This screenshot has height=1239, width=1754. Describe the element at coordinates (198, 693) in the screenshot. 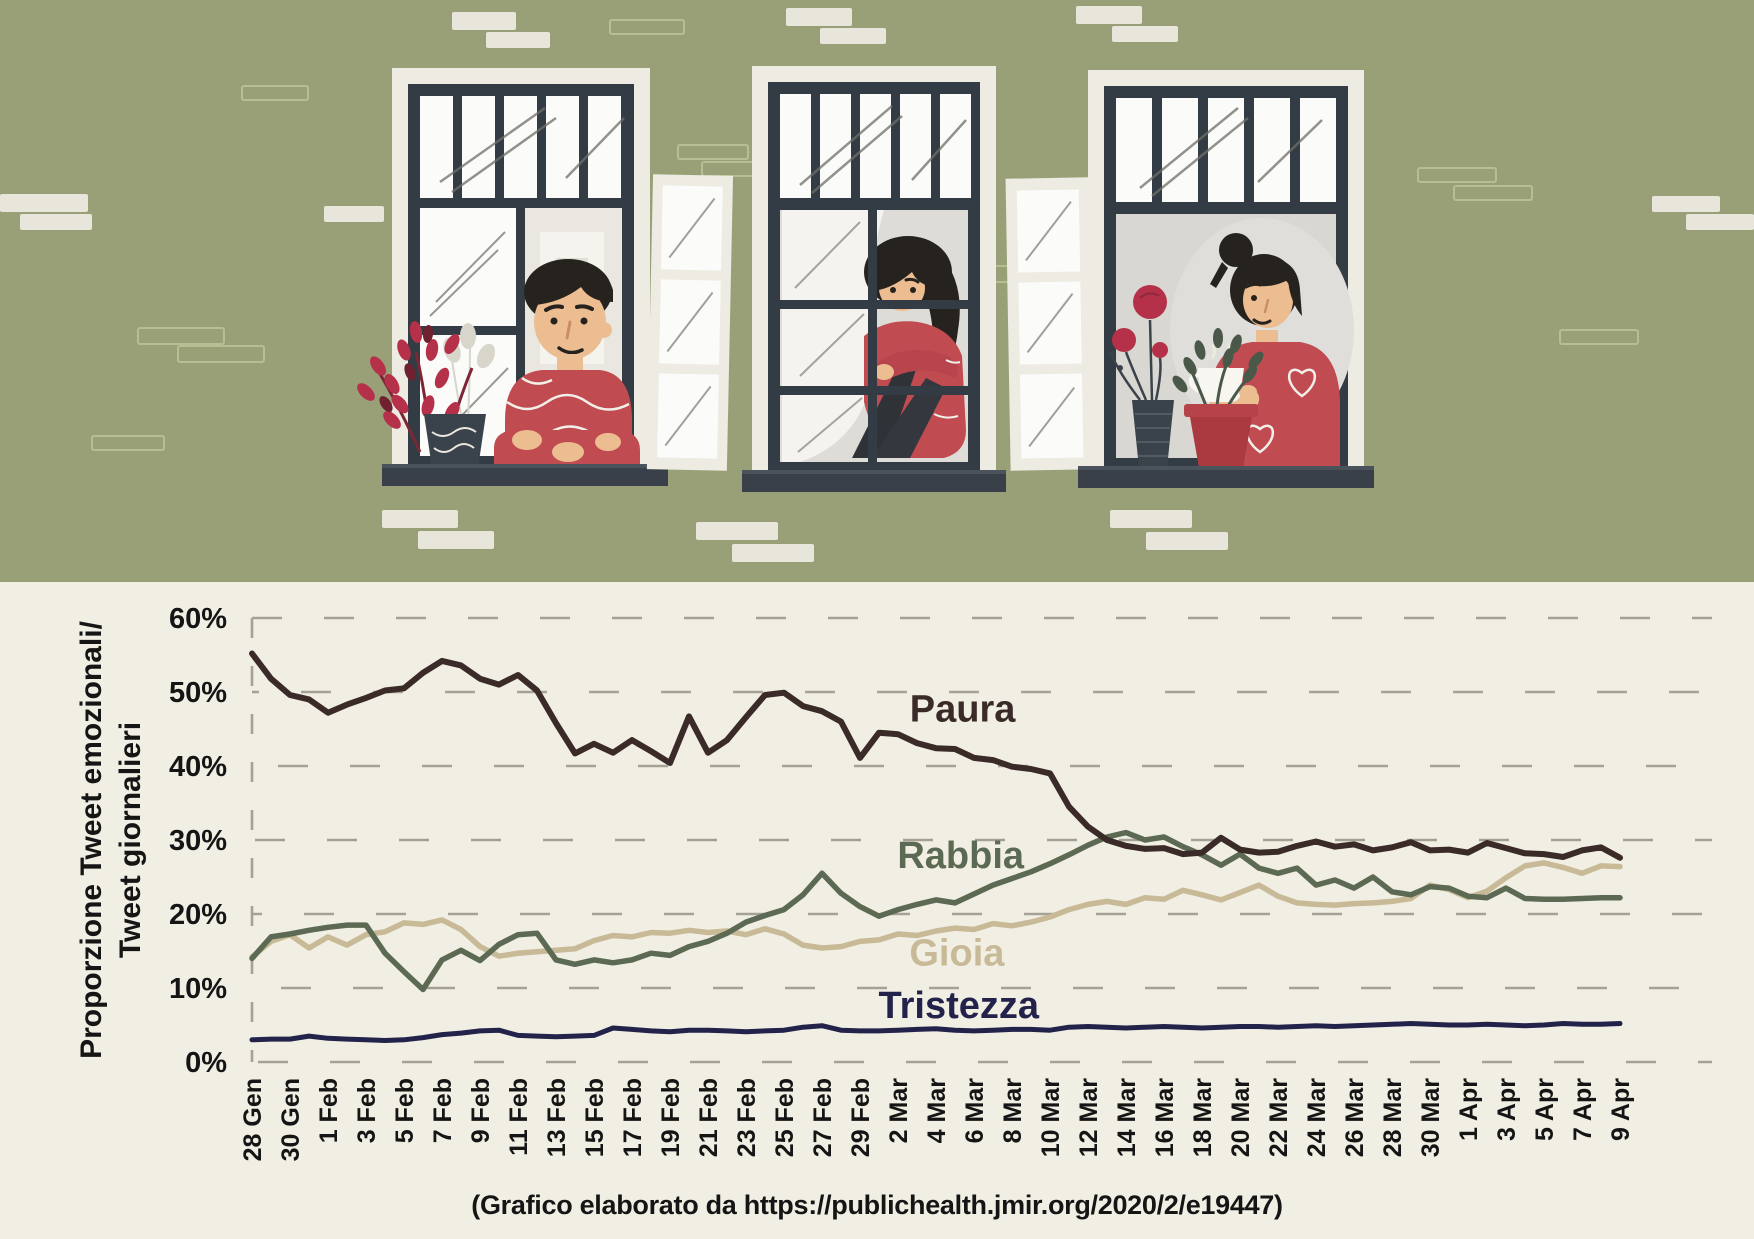

I see `y-tick-label: 50%` at that location.